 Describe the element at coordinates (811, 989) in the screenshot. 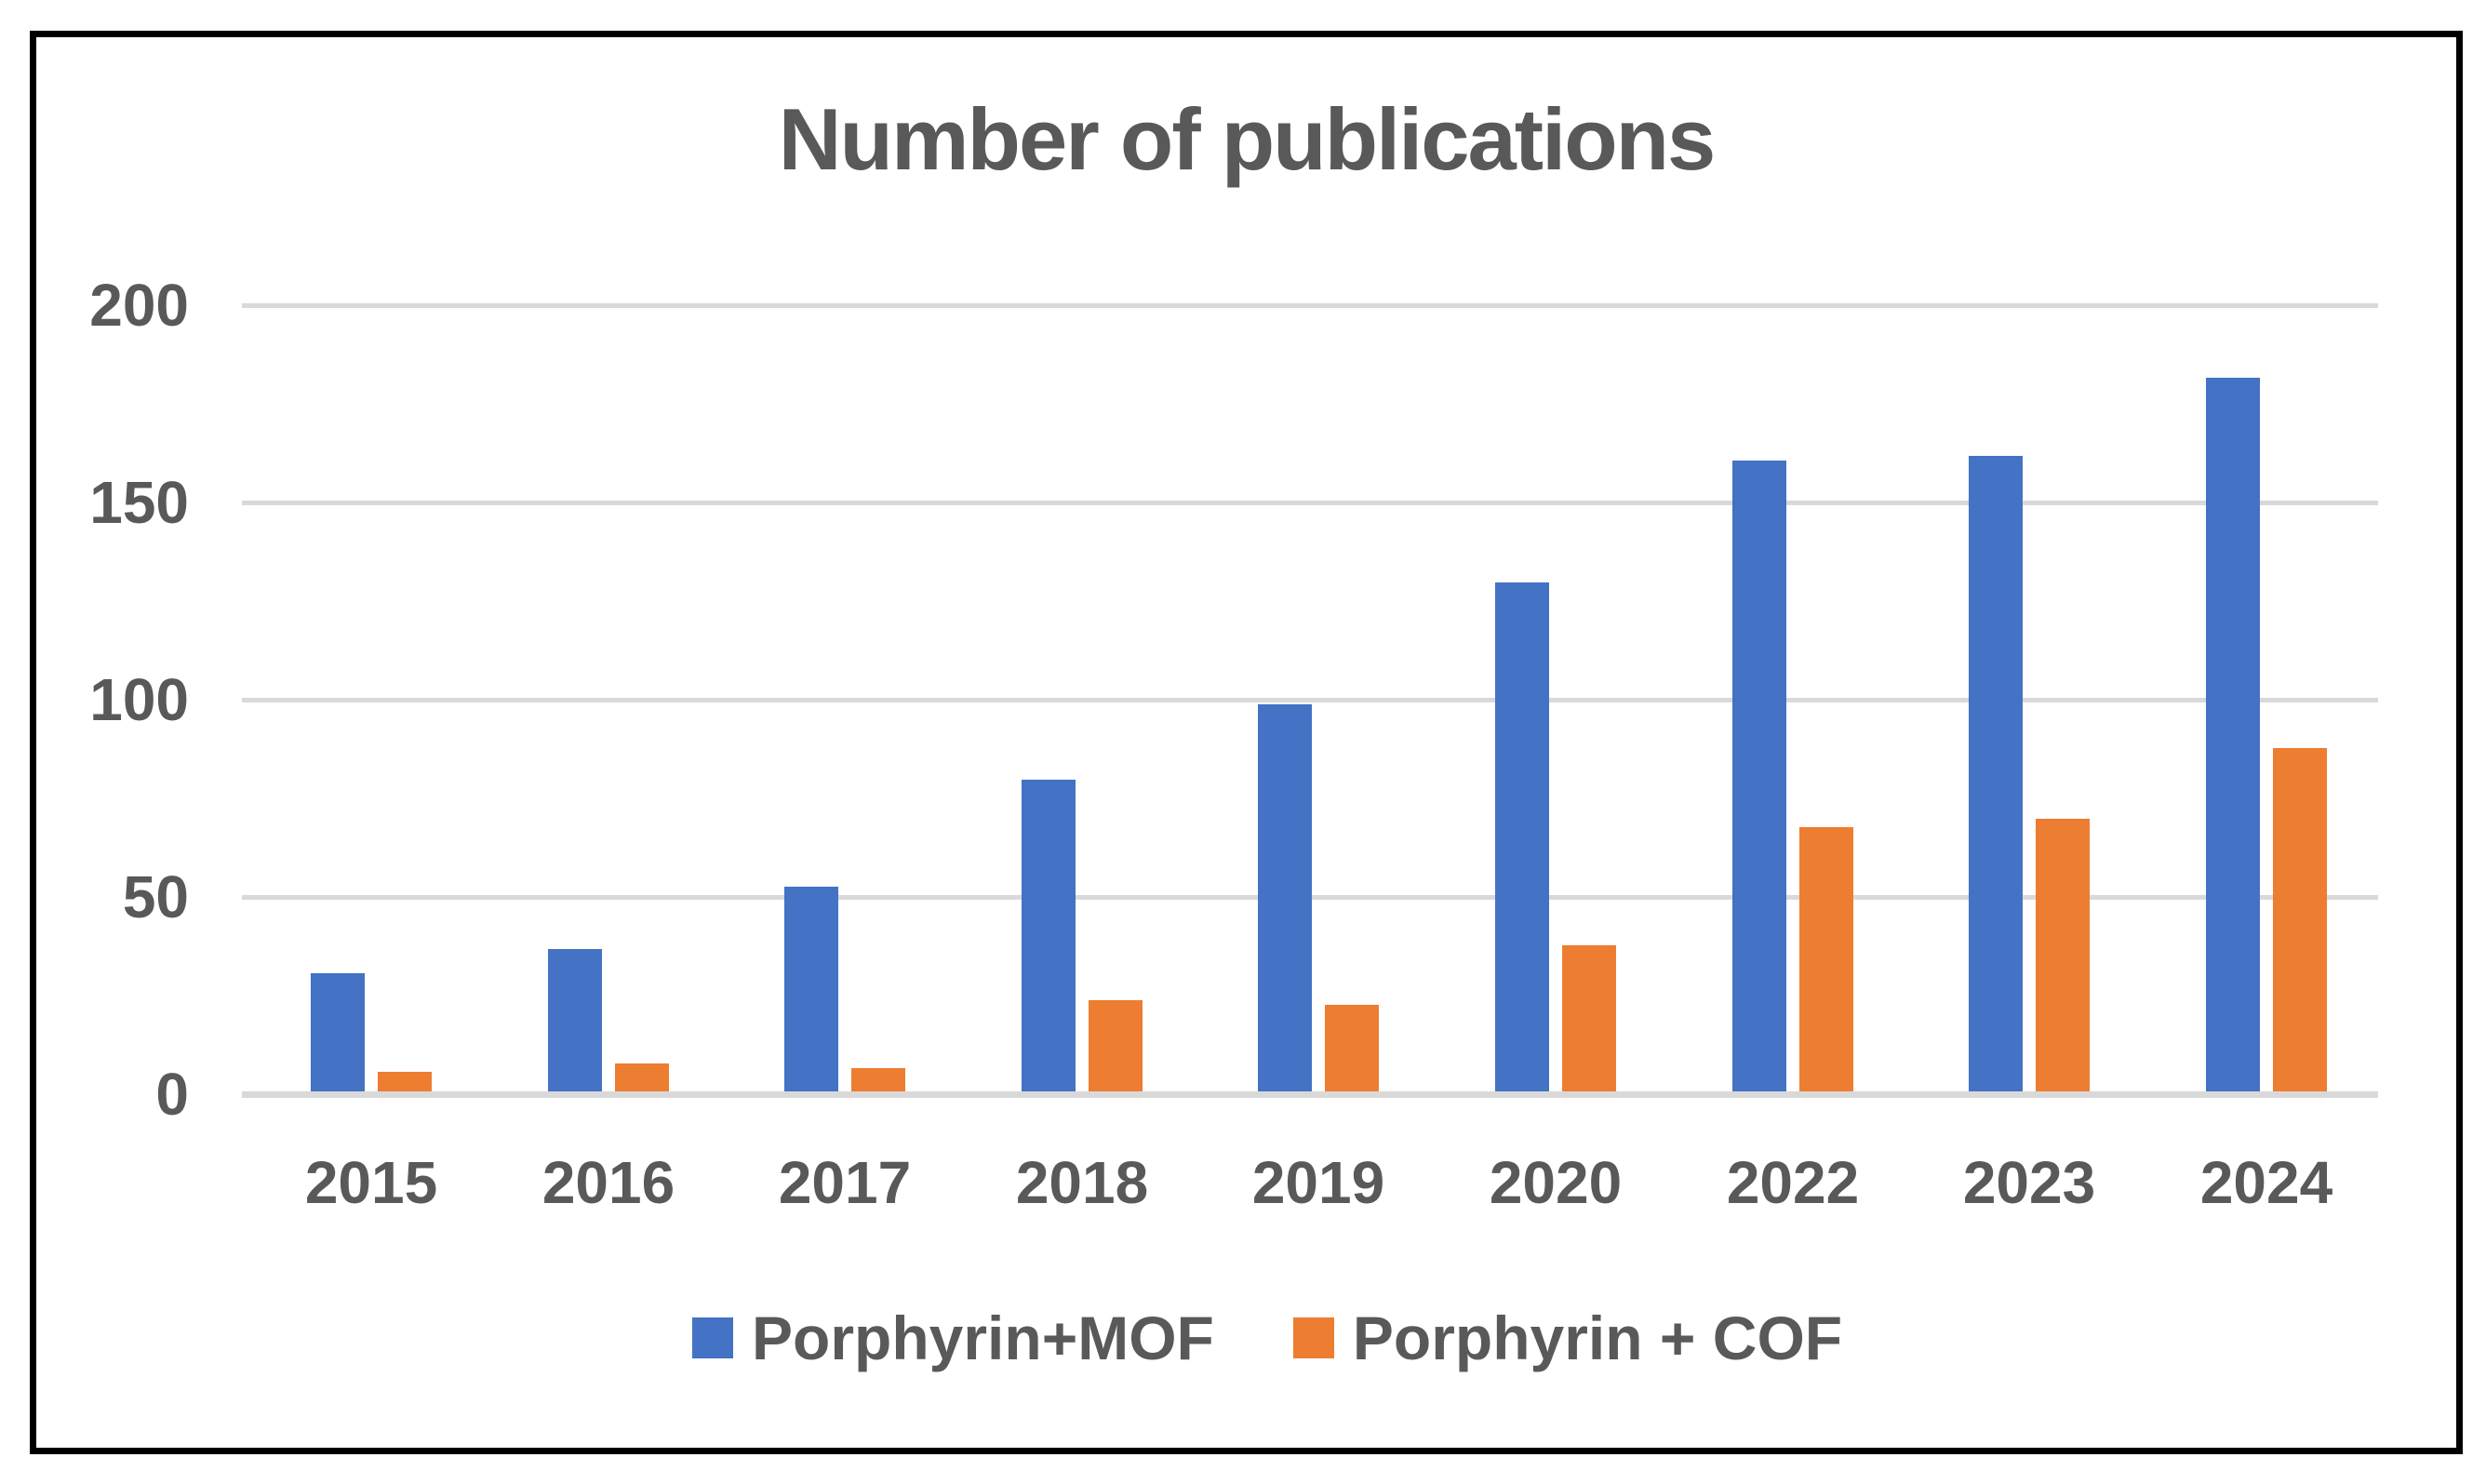

I see `bar-porphyrin-mof-2017` at that location.